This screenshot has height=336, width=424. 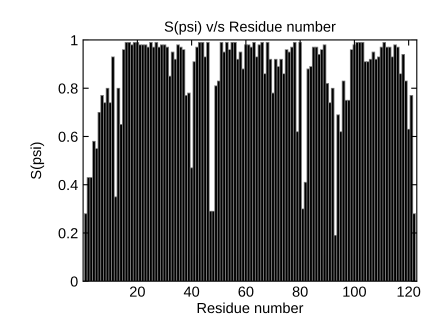 What do you see at coordinates (37, 160) in the screenshot?
I see `y-axis-title: S(psi)` at bounding box center [37, 160].